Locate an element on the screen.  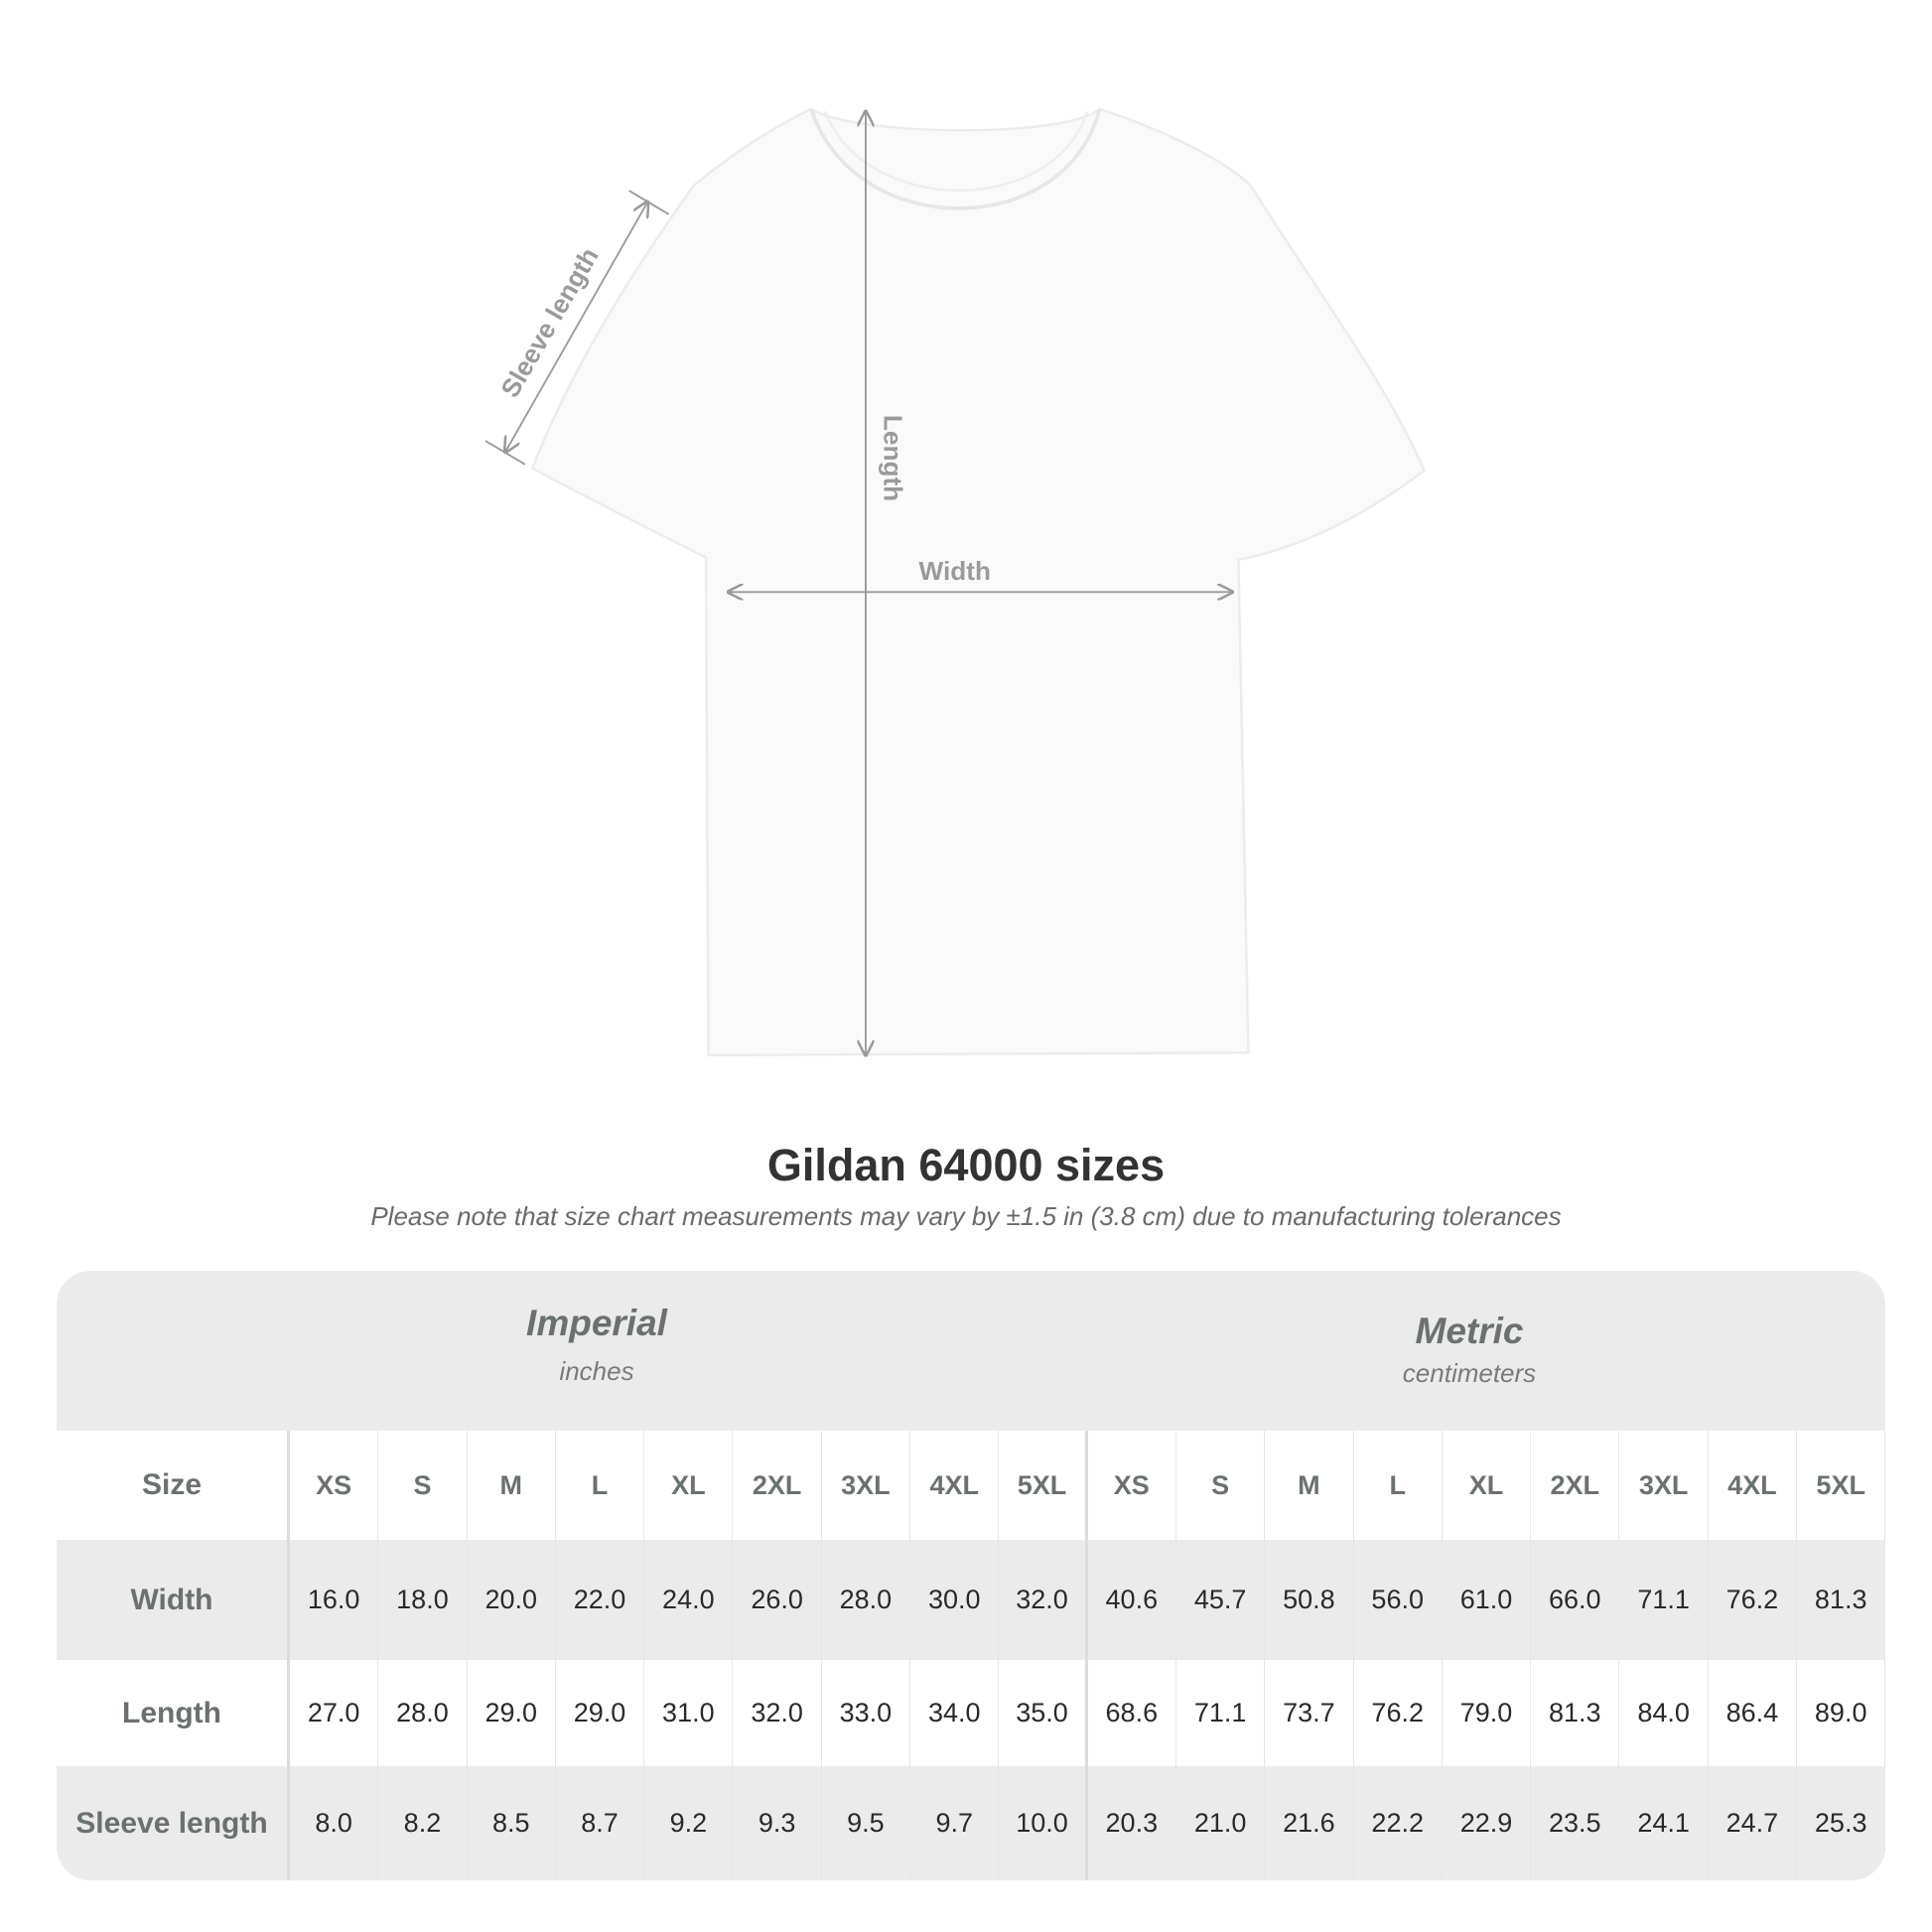
metric-header: Metric centimeters is located at coordinates (1470, 1350).